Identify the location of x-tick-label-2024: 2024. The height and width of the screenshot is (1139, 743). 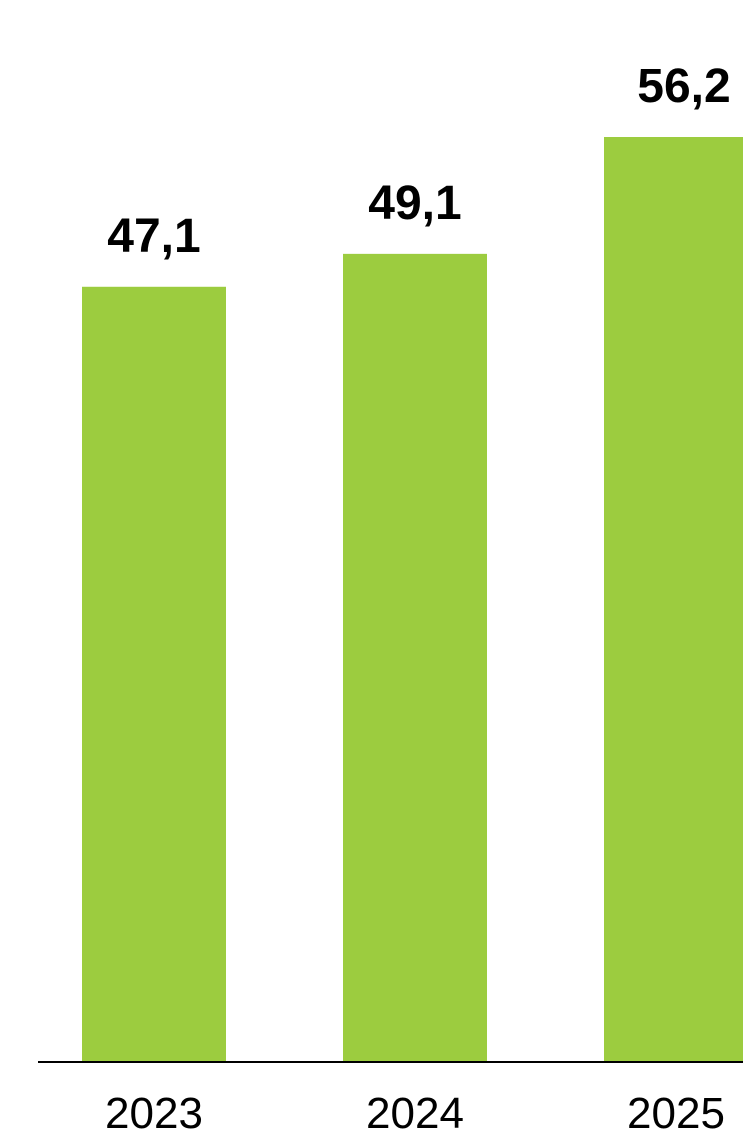
(415, 1113).